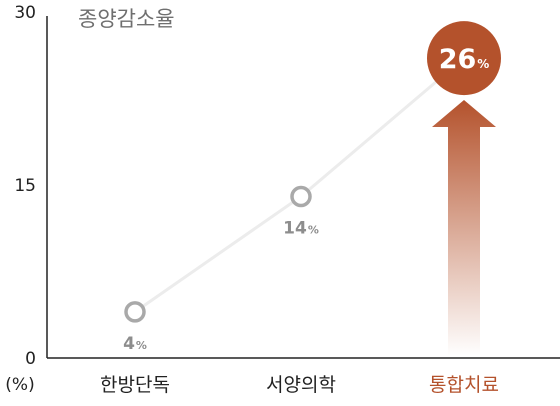 The width and height of the screenshot is (560, 406). What do you see at coordinates (25, 13) in the screenshot?
I see `y-tick-label: 30` at bounding box center [25, 13].